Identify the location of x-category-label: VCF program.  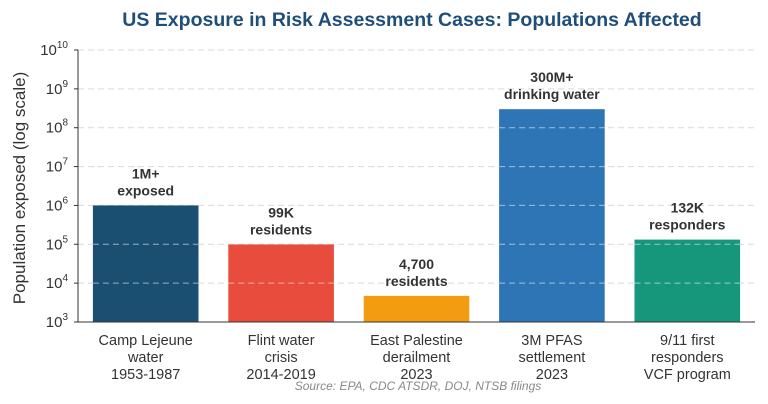
(687, 375).